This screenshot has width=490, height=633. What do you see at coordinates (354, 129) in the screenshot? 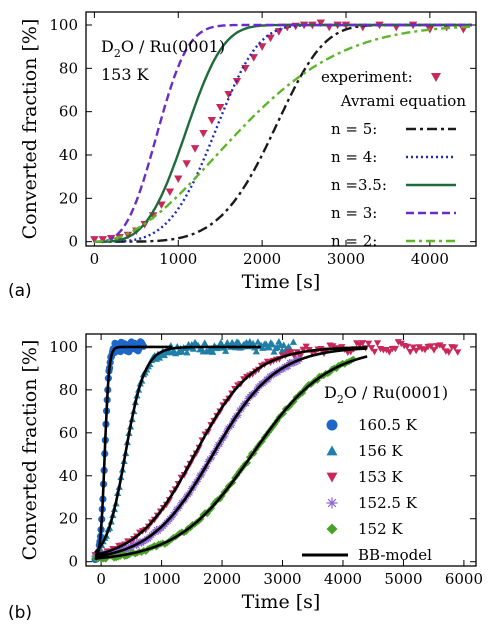
I see `legend-label: n = 5:` at bounding box center [354, 129].